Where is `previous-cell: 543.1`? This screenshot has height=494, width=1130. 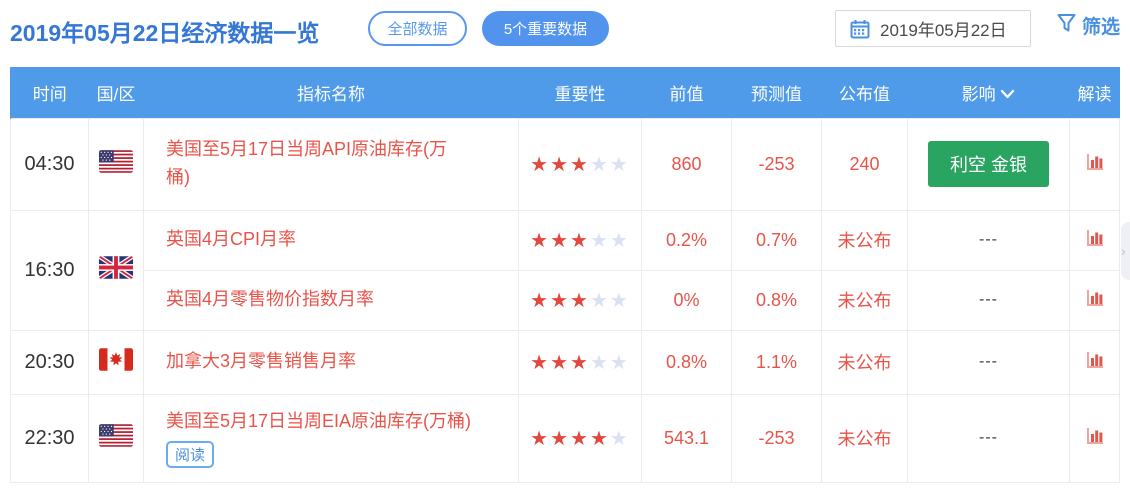 previous-cell: 543.1 is located at coordinates (686, 438).